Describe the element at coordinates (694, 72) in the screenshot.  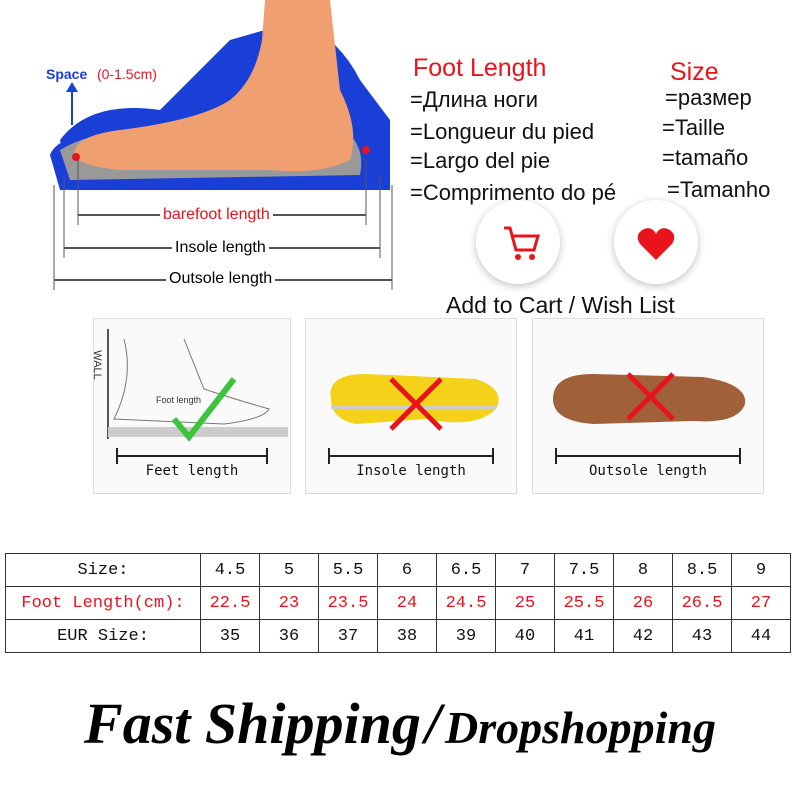
I see `size-title: Size` at that location.